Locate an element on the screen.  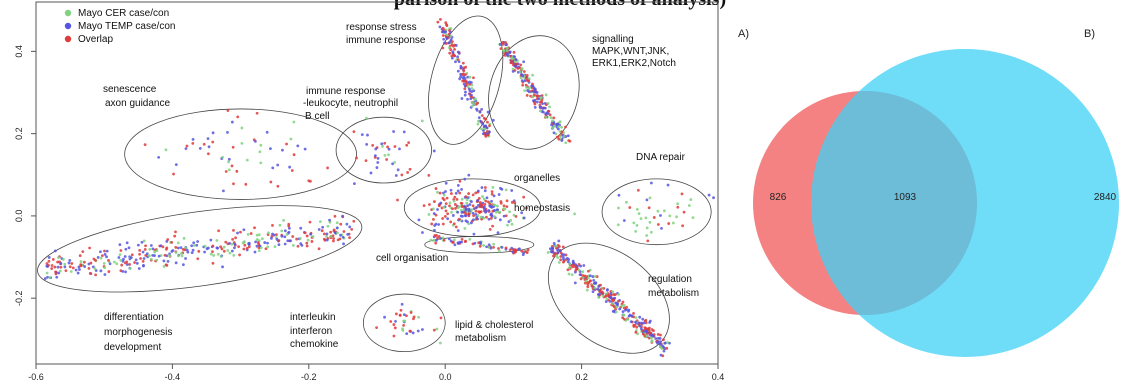
region-label: cell organisation is located at coordinates (412, 258).